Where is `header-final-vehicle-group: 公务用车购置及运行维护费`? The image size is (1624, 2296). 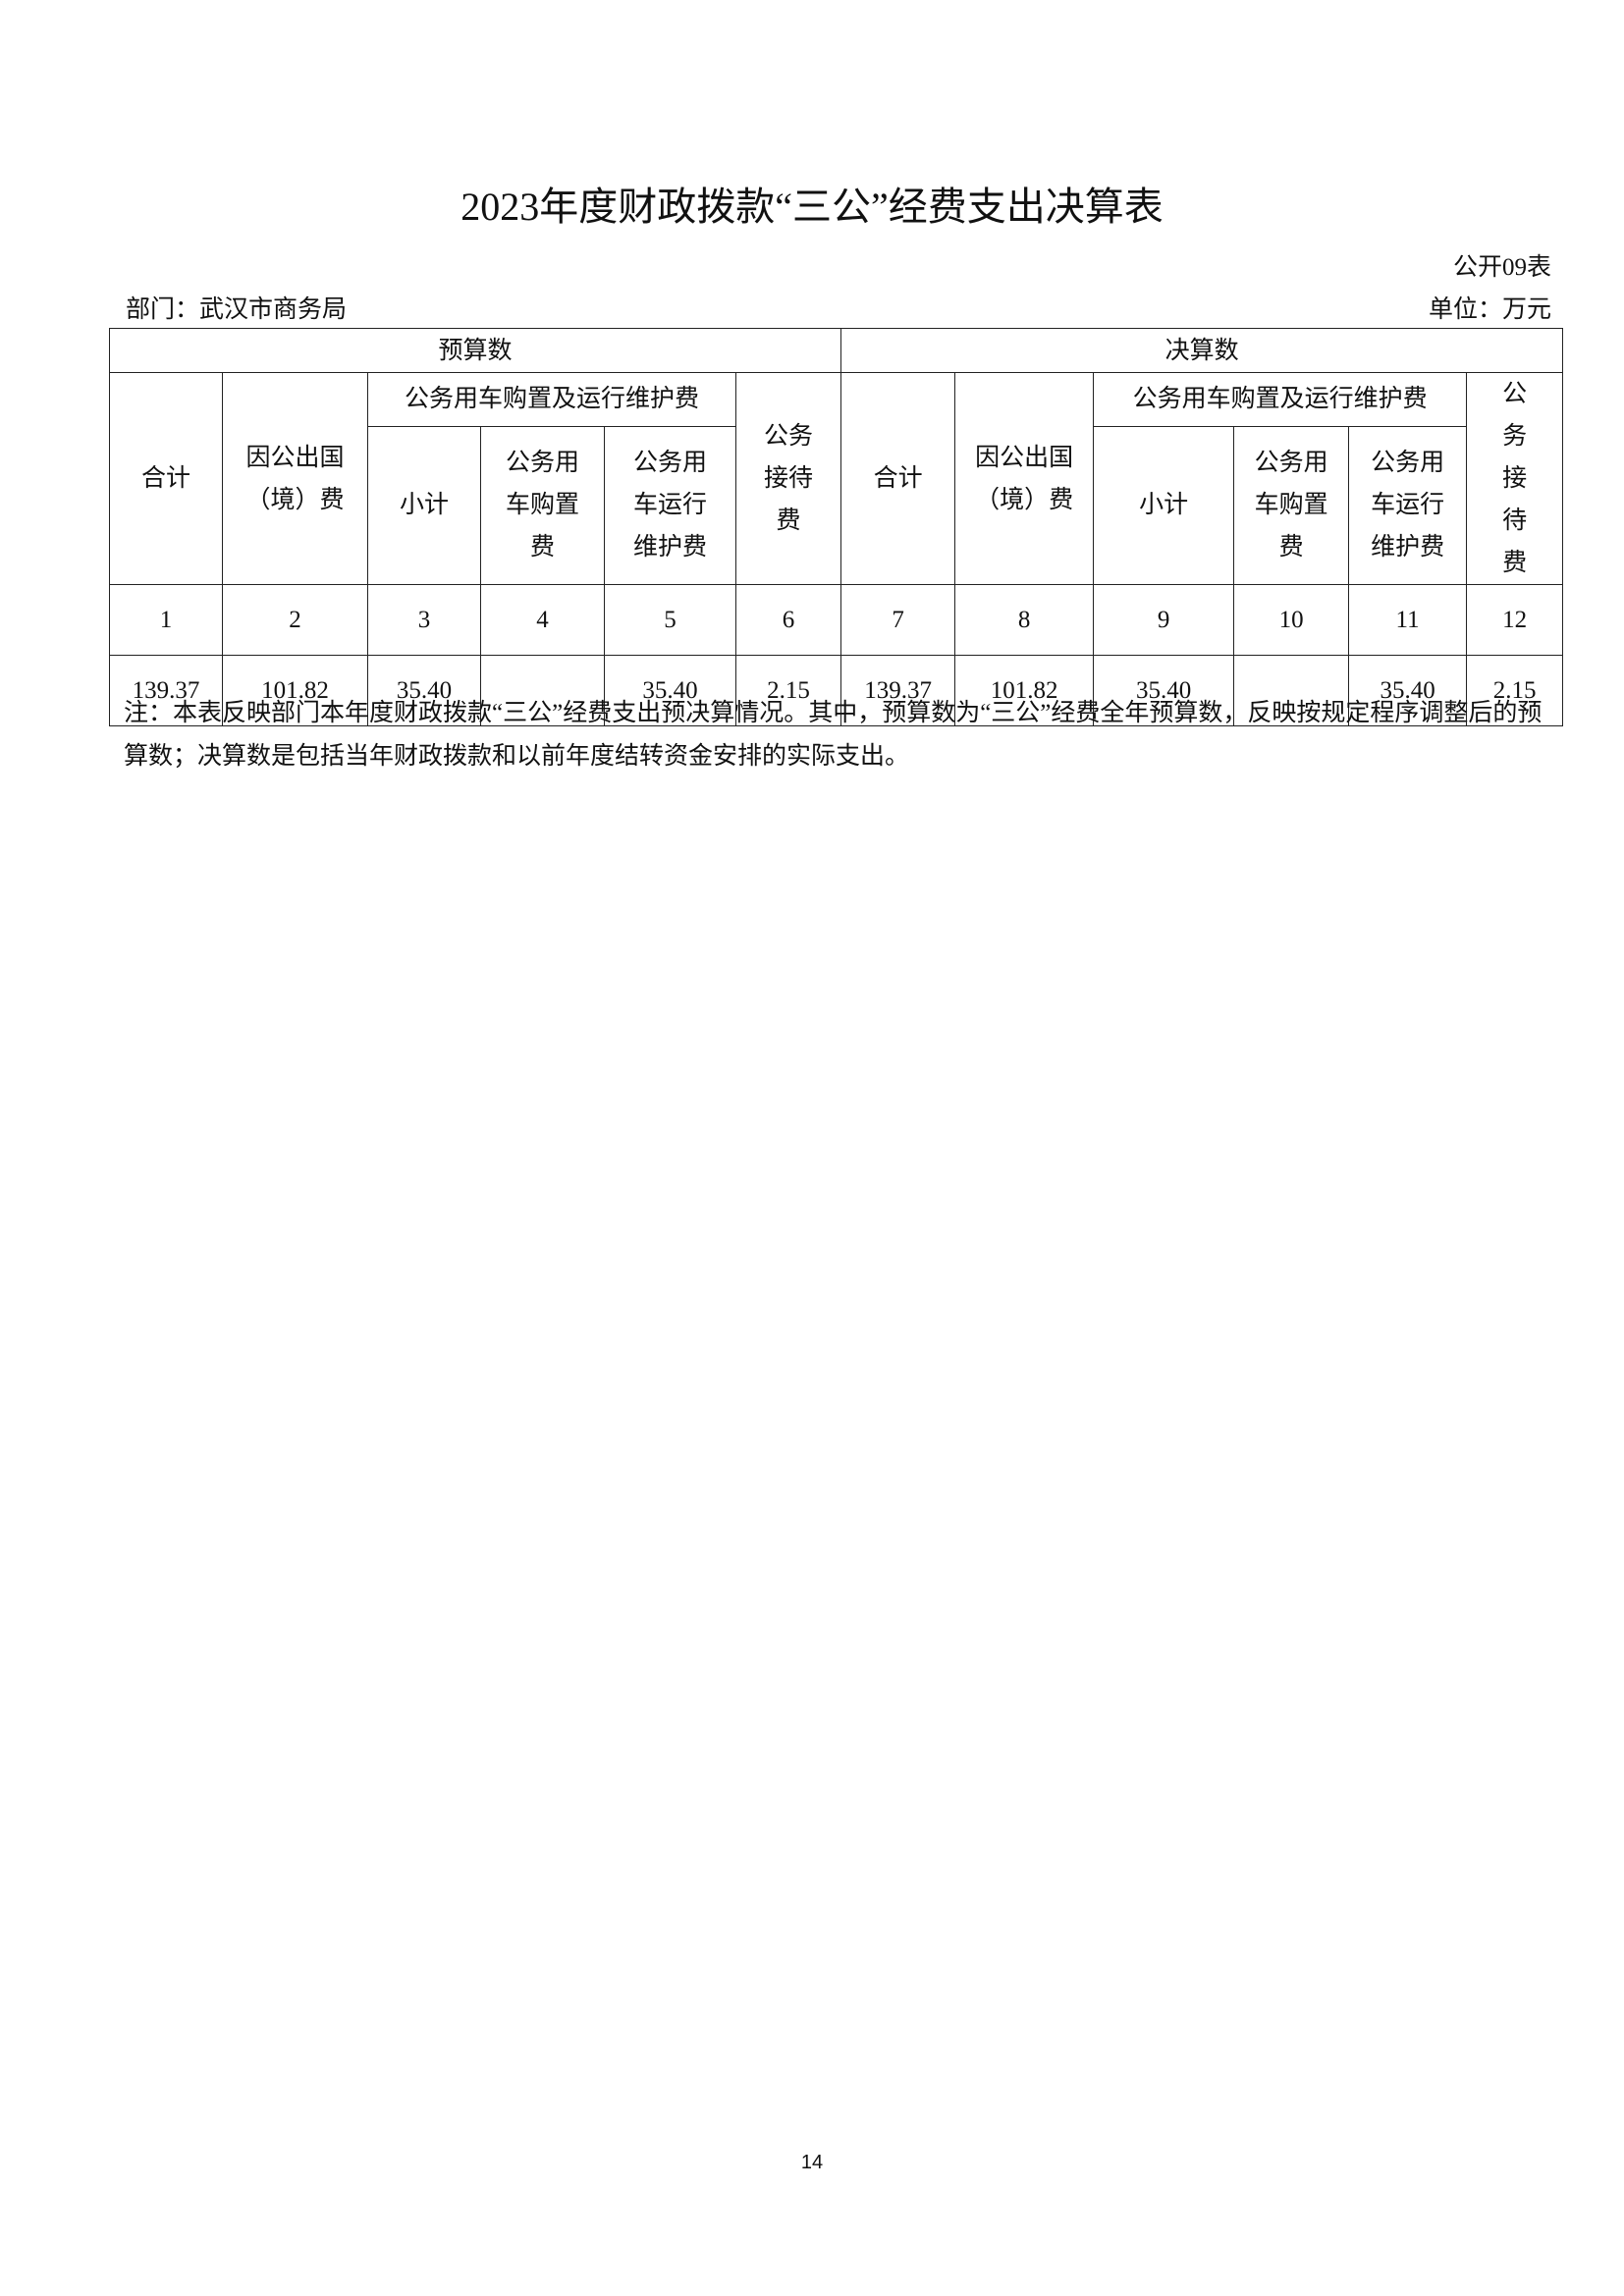
header-final-vehicle-group: 公务用车购置及运行维护费 is located at coordinates (1280, 399).